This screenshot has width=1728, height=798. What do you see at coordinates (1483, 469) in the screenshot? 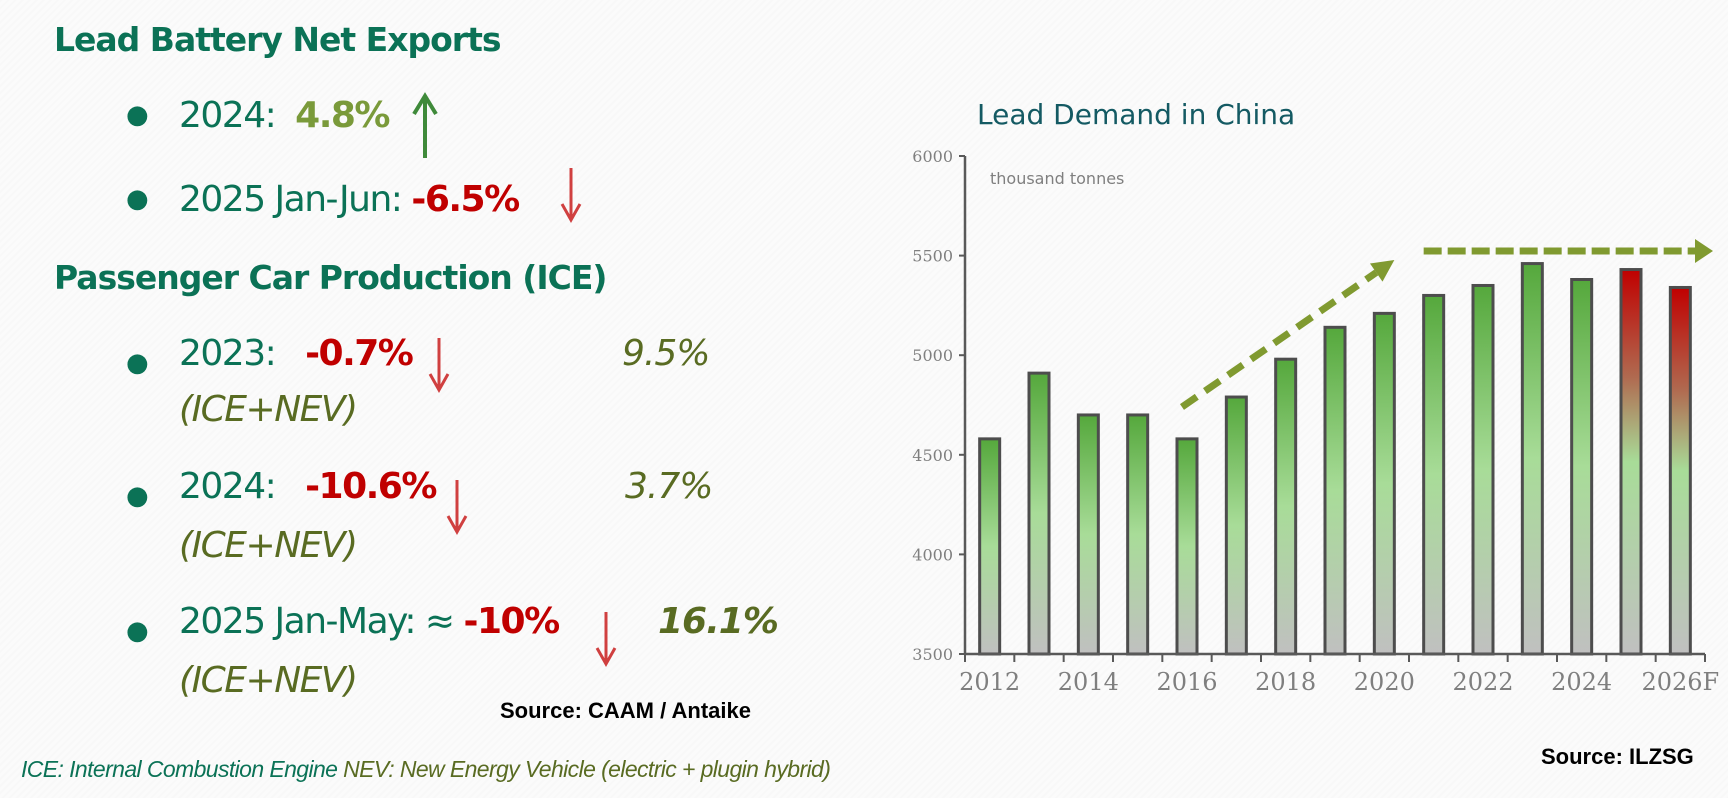
I see `bar-2022` at bounding box center [1483, 469].